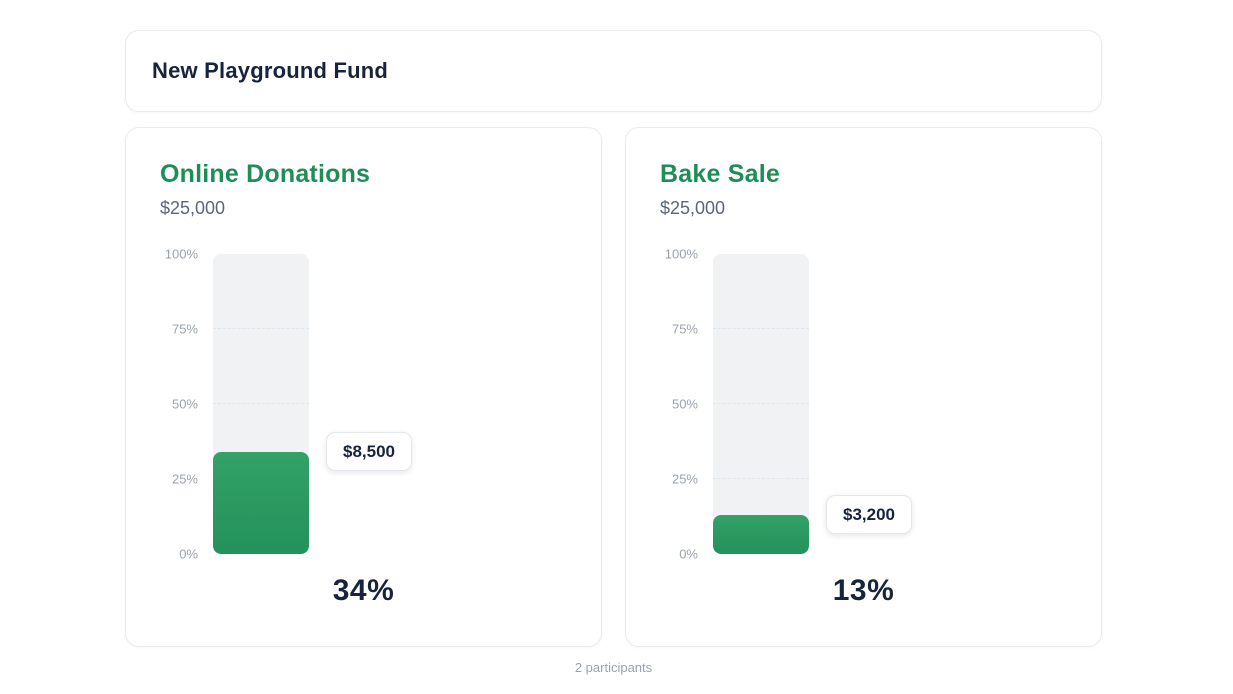  I want to click on raised-amount-label: $3,200, so click(869, 514).